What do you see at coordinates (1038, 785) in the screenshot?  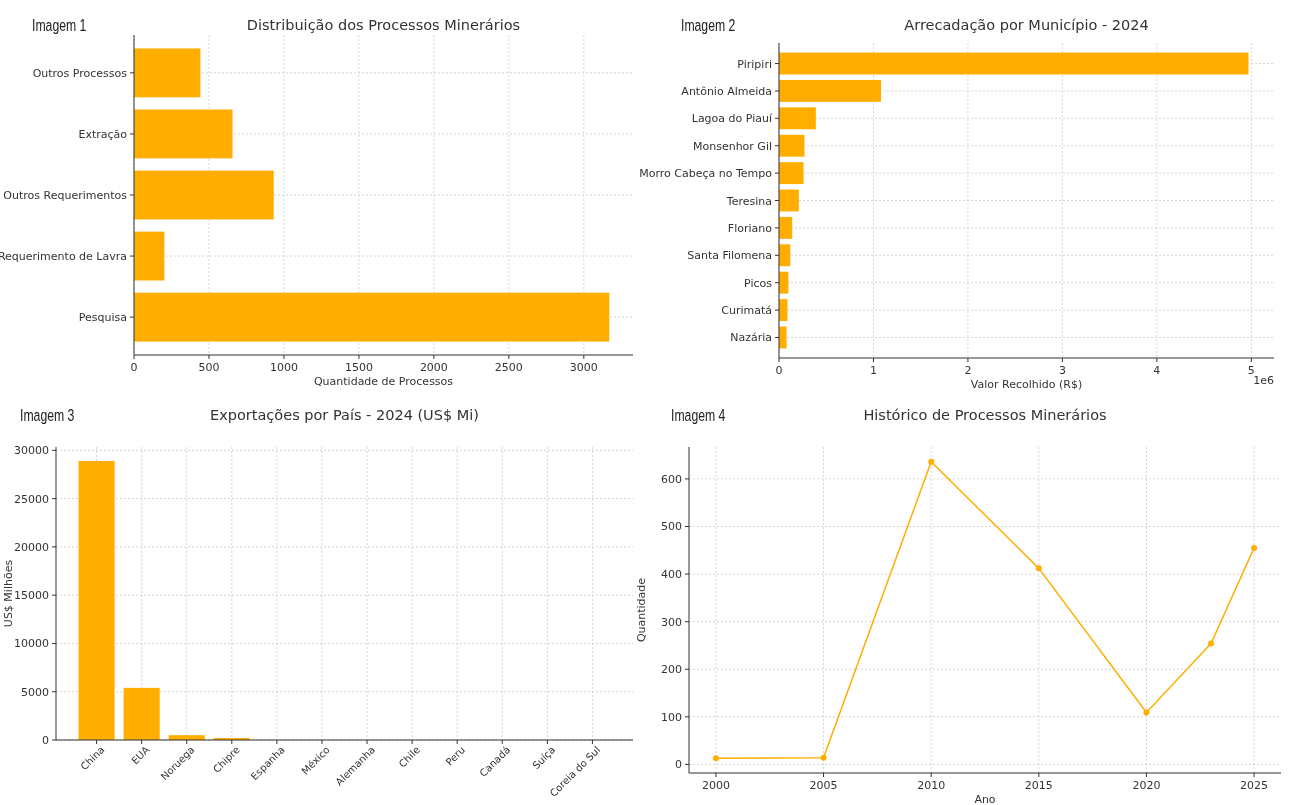 I see `x-tick-label: 2015` at bounding box center [1038, 785].